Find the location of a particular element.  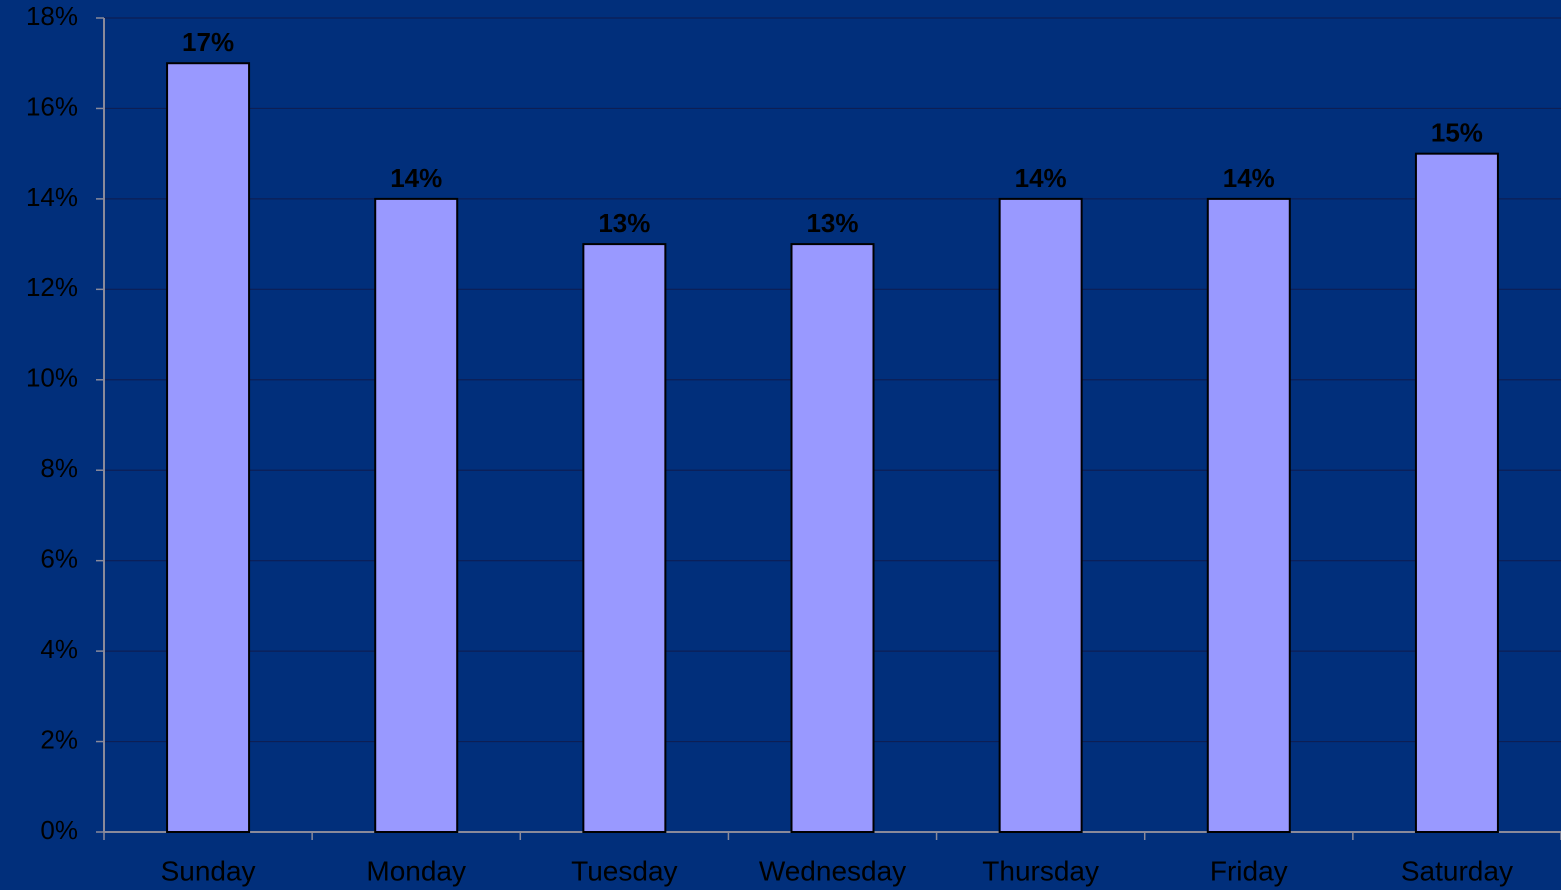

y-tick-label: 4% is located at coordinates (59, 649).